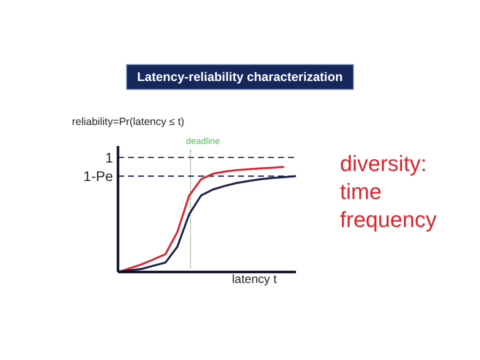  What do you see at coordinates (388, 192) in the screenshot?
I see `text: diversity: time frequency` at bounding box center [388, 192].